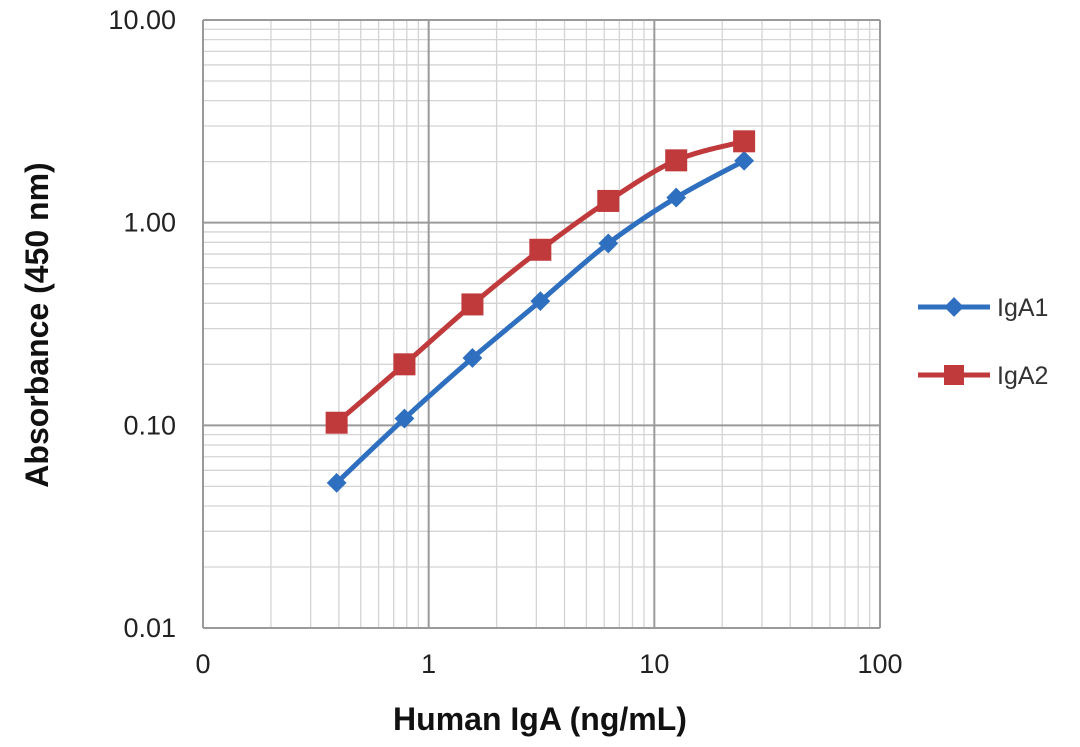  What do you see at coordinates (142, 324) in the screenshot?
I see `y-tick-labels: 0.01 0.10 1.00 10.00` at bounding box center [142, 324].